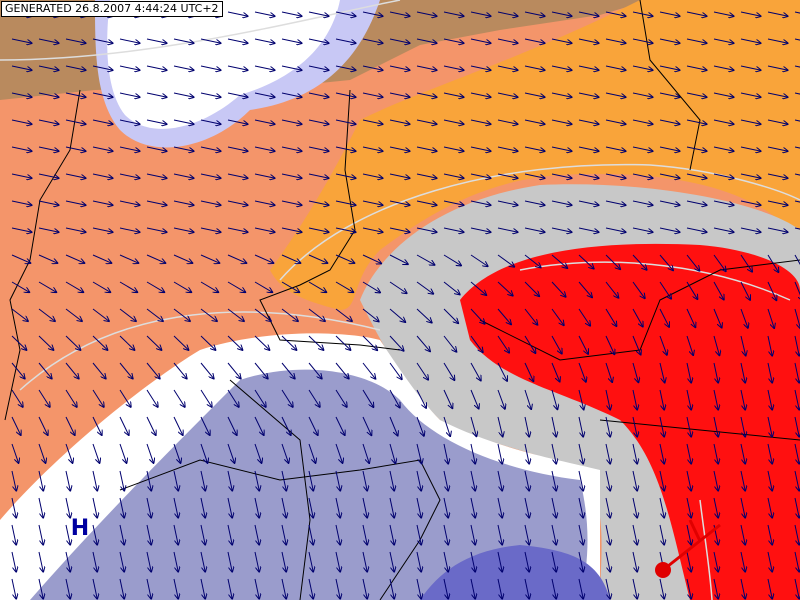 This screenshot has width=800, height=600. What do you see at coordinates (515, 572) in the screenshot?
I see `zone-blue` at bounding box center [515, 572].